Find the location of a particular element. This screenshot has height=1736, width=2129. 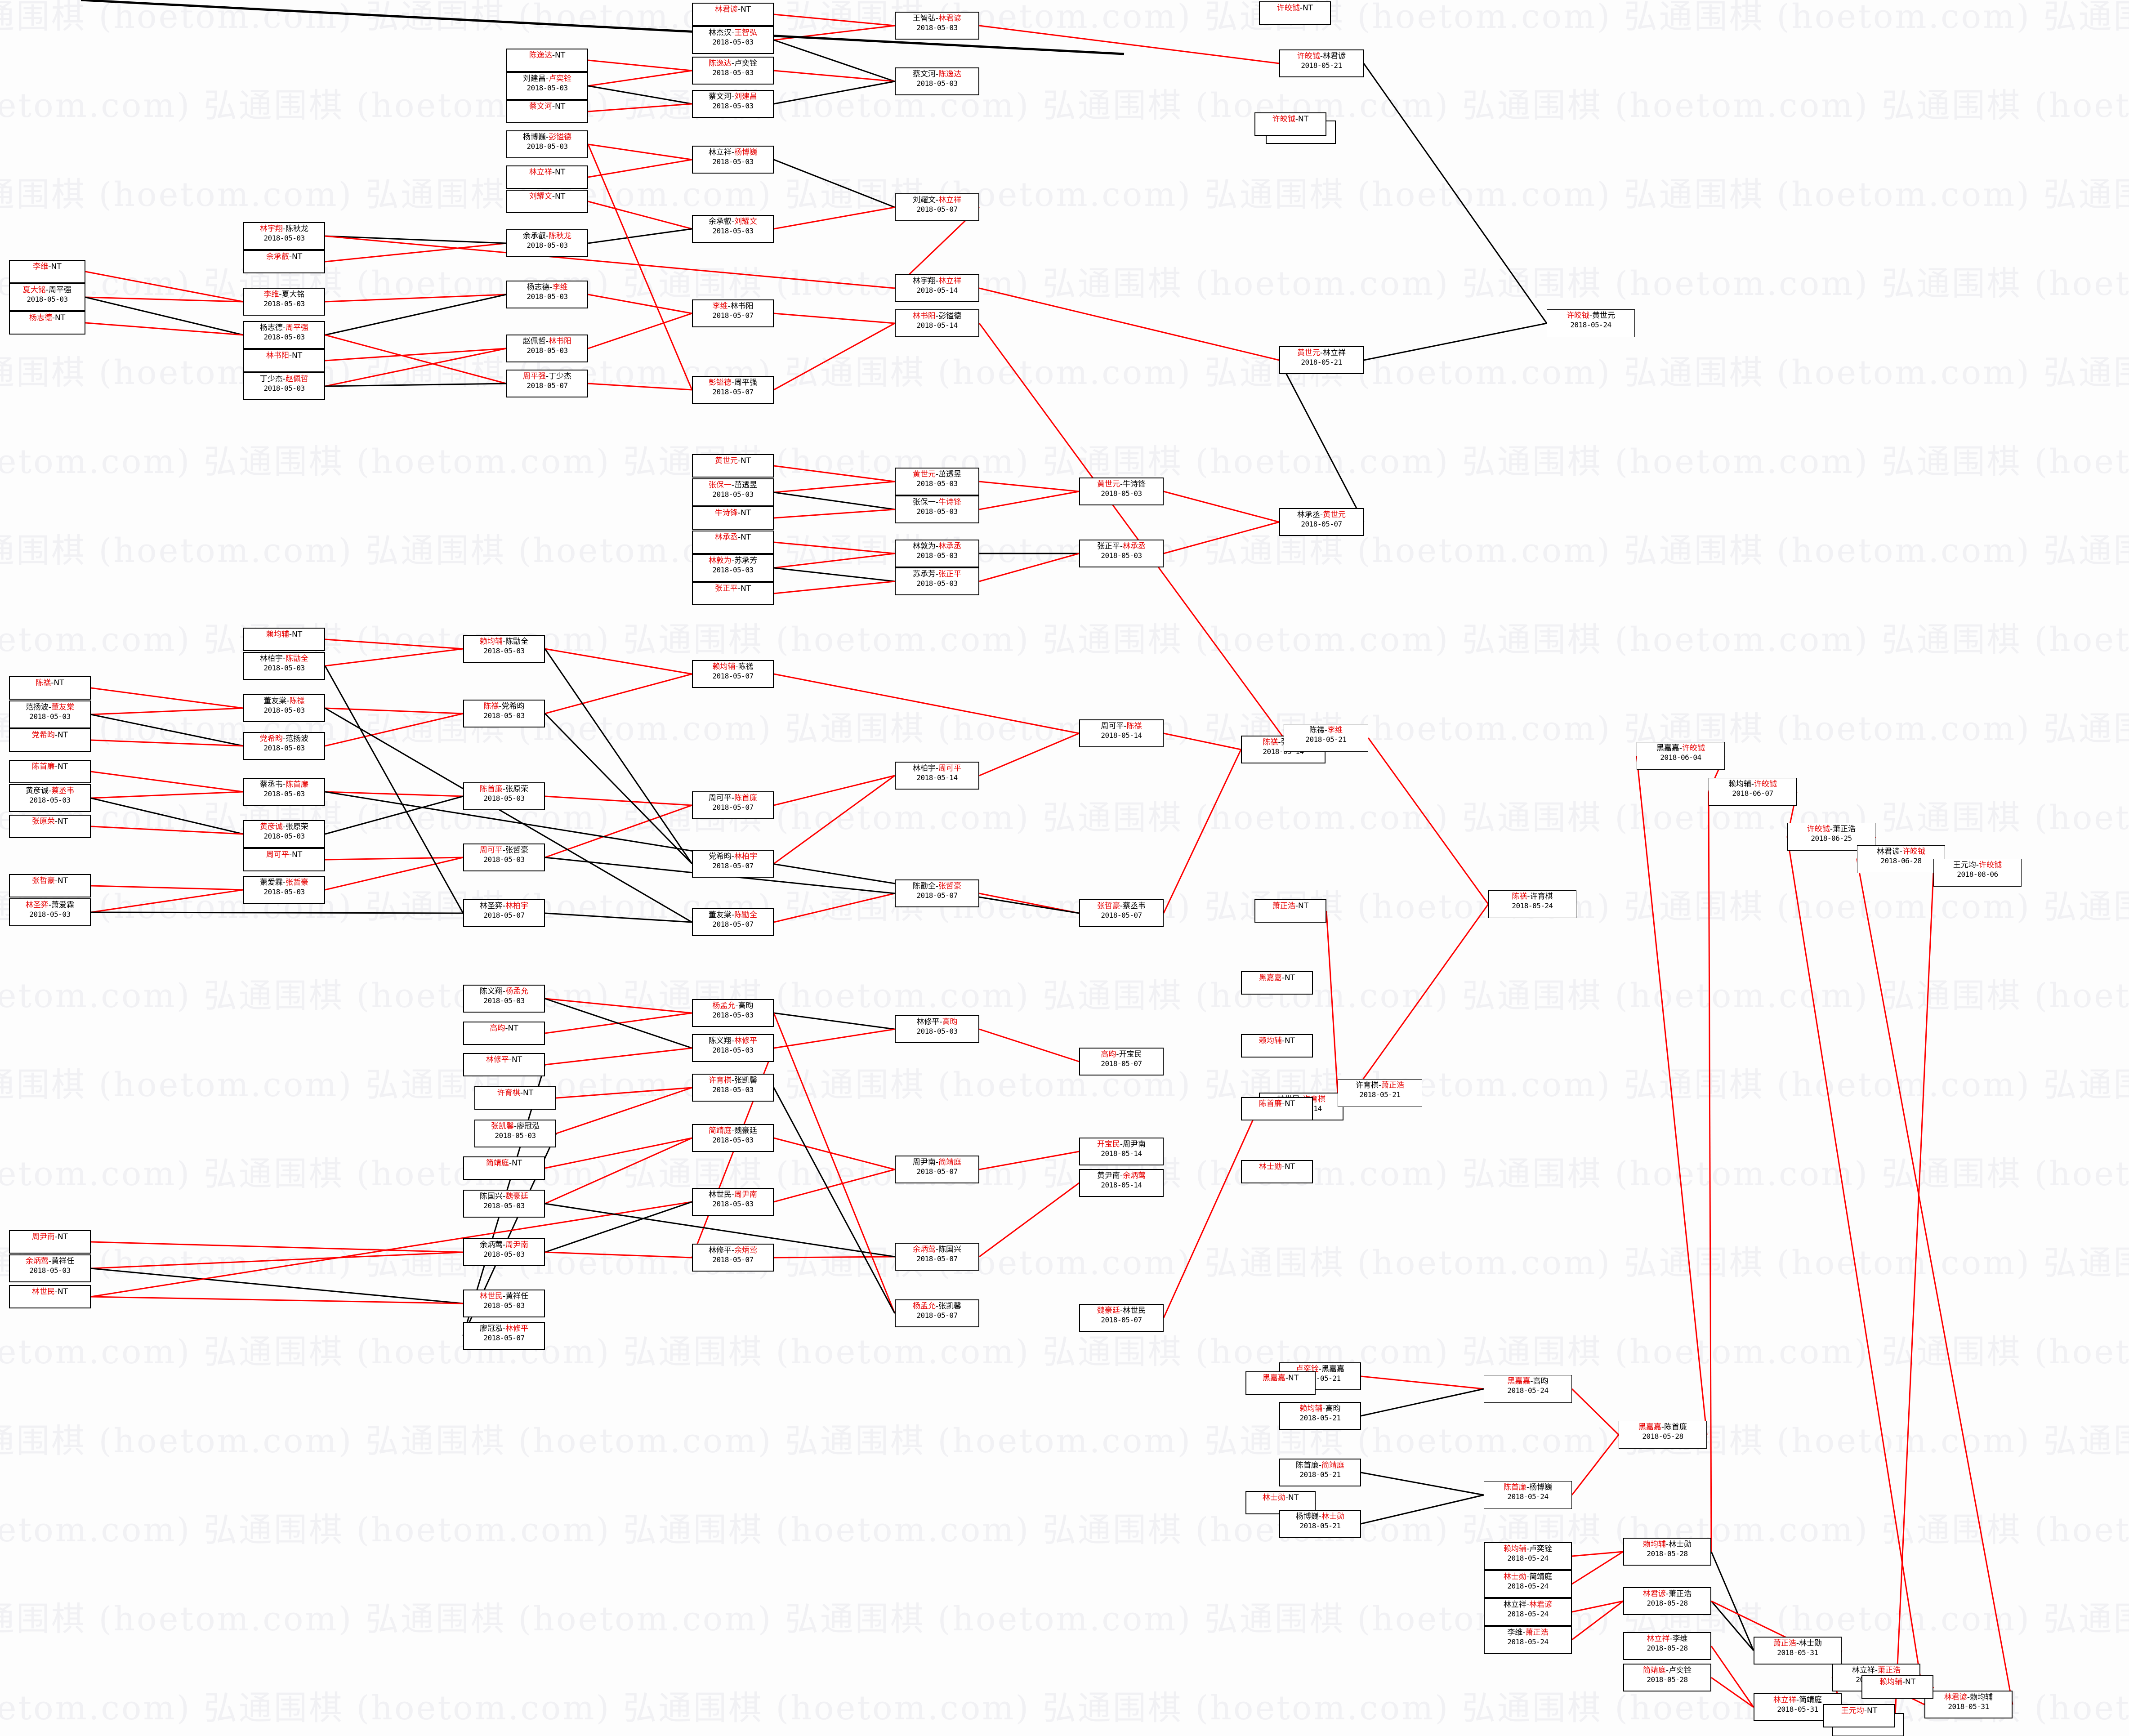

bracket-match-node: 刘耀文-林立祥 2018-05-07 is located at coordinates (937, 207).